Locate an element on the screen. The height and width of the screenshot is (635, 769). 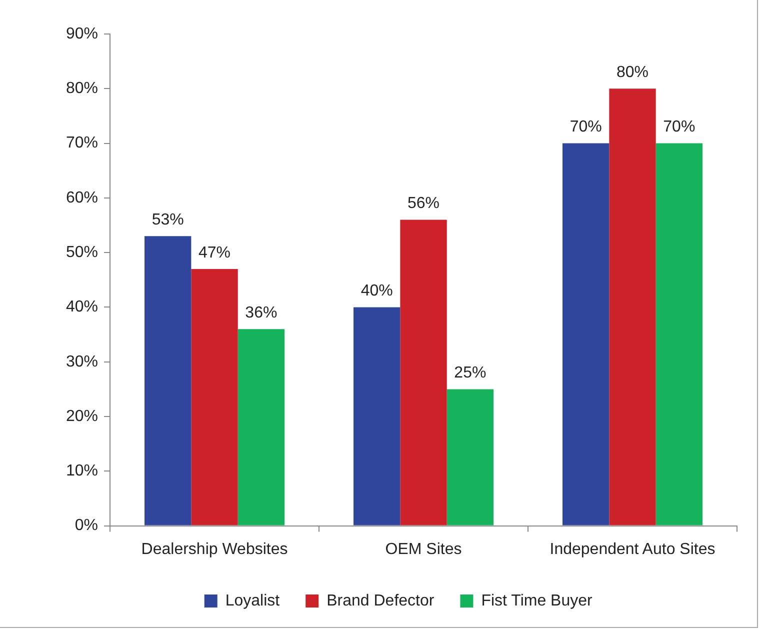
data-label: 36% is located at coordinates (261, 313).